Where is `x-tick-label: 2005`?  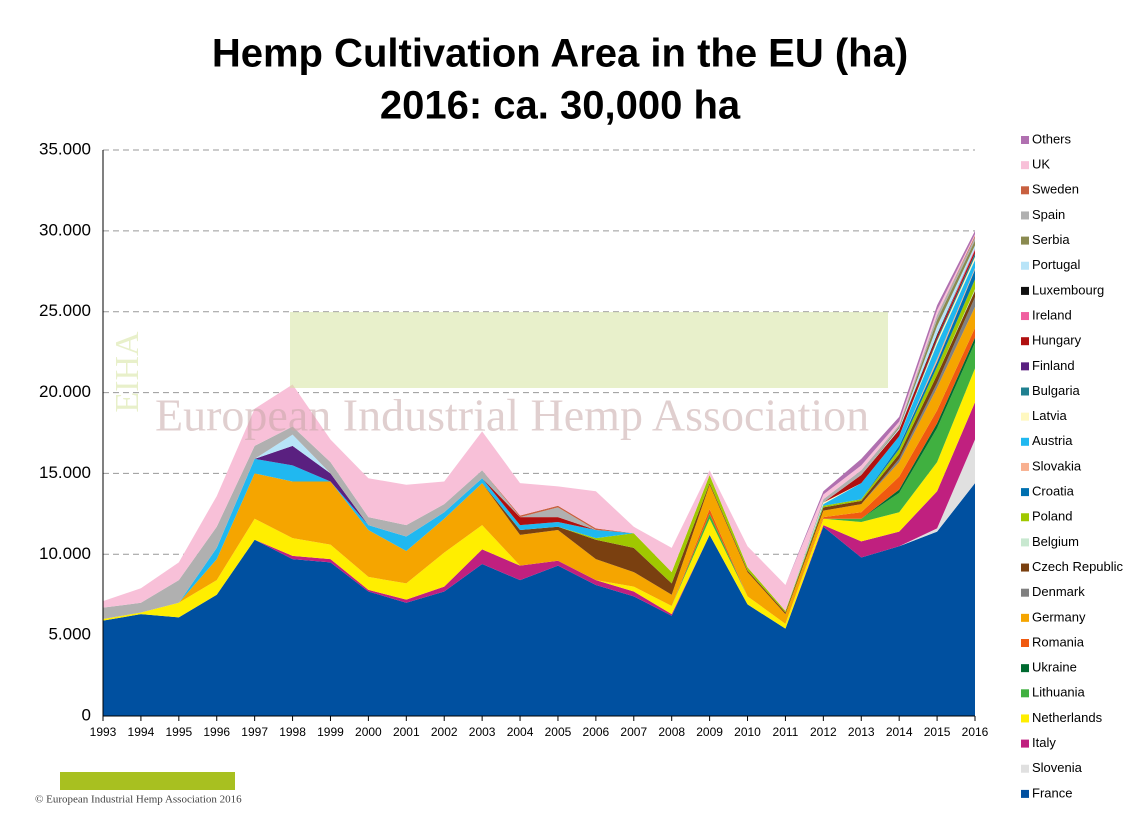
x-tick-label: 2005 is located at coordinates (558, 732).